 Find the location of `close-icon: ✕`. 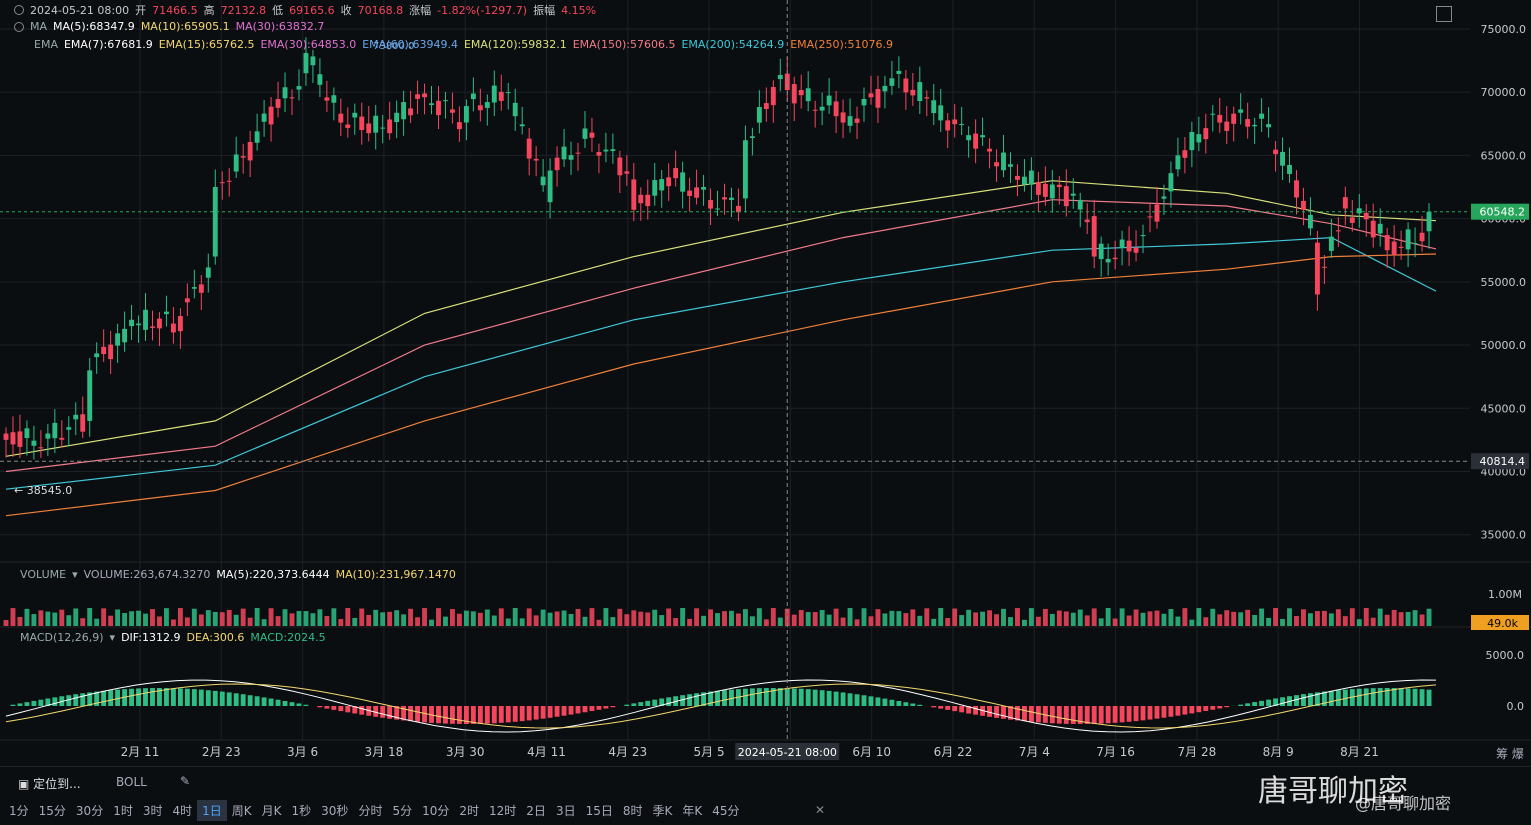

close-icon: ✕ is located at coordinates (820, 810).